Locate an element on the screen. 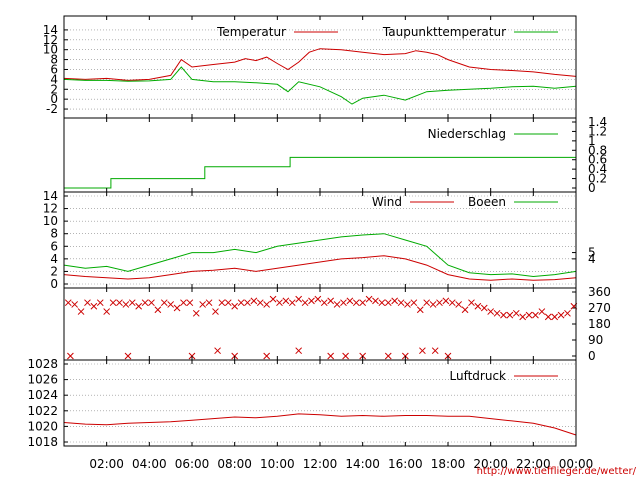  y-tick-label-right: 1.4 is located at coordinates (597, 122).